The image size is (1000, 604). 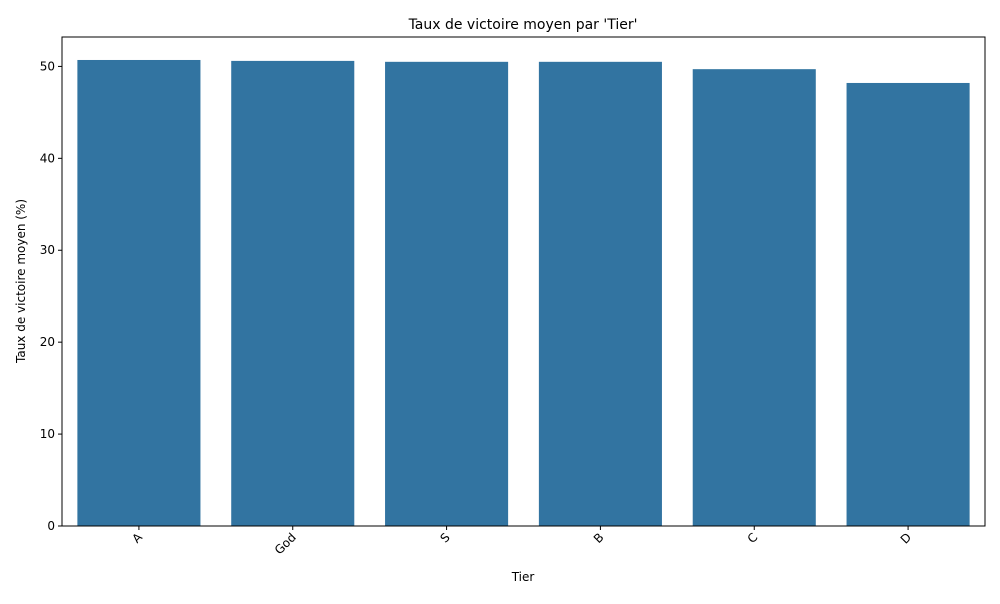 I want to click on y-tick-label: 40, so click(x=47, y=158).